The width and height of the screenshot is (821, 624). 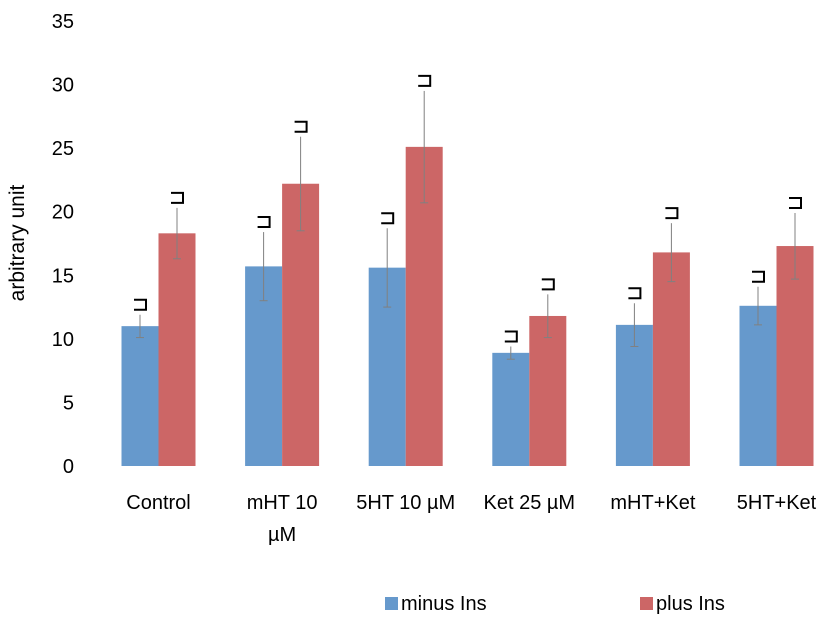 I want to click on y-axis-title: arbitrary unit, so click(x=17, y=242).